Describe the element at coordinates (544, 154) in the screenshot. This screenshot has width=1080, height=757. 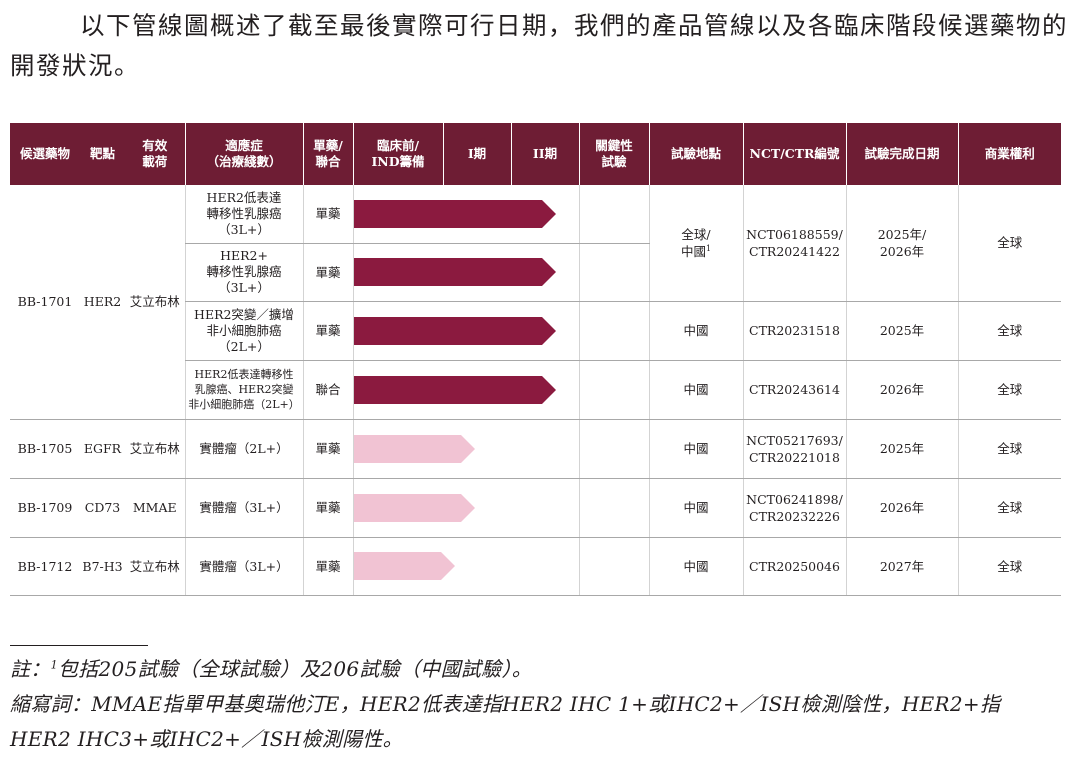
I see `header-phase2: II期` at that location.